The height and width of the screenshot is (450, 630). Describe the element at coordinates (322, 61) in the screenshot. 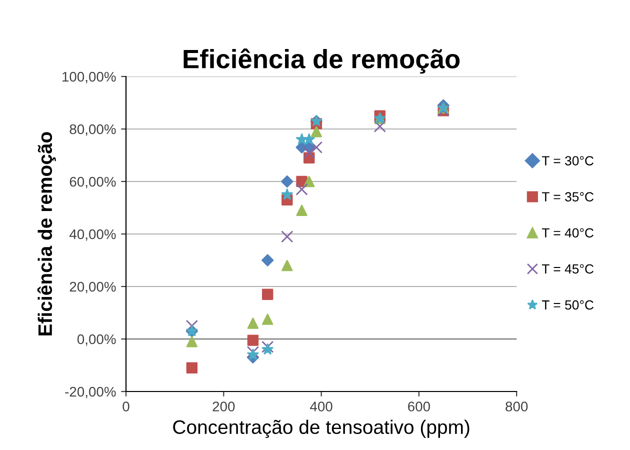

I see `chart-title: Eficiência de remoção` at that location.